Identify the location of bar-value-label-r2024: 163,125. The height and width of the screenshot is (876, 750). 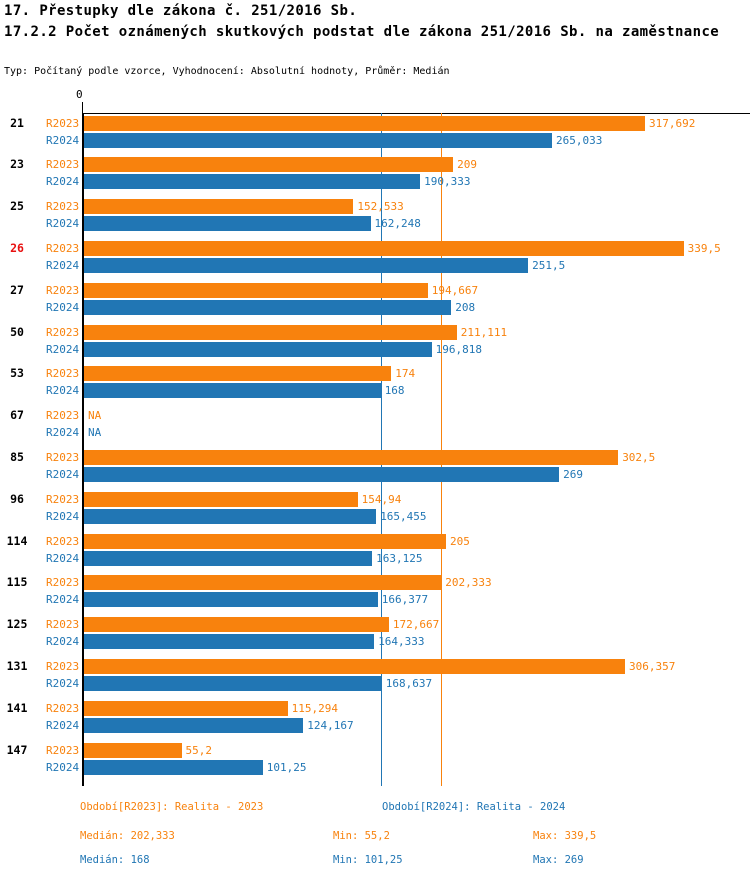
(399, 558).